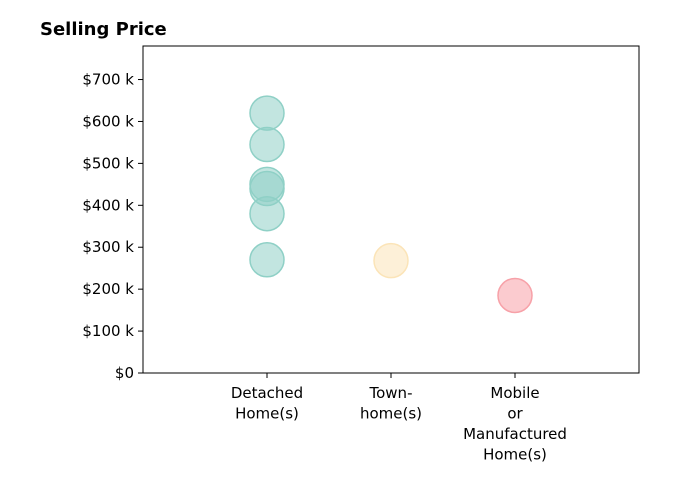  What do you see at coordinates (515, 434) in the screenshot?
I see `x-tick-label-2-line-2: Manufactured` at bounding box center [515, 434].